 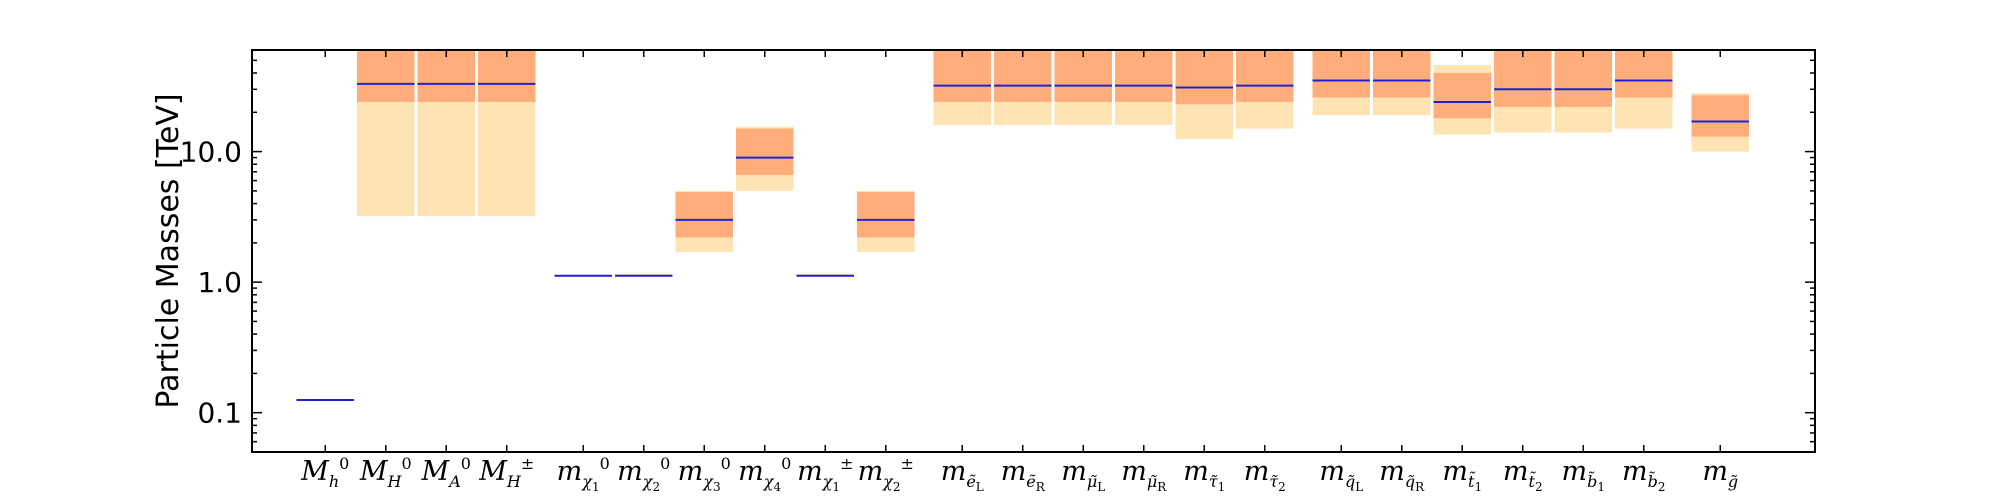 What do you see at coordinates (1204, 475) in the screenshot?
I see `x-tick-label-14: mτ̃1` at bounding box center [1204, 475].